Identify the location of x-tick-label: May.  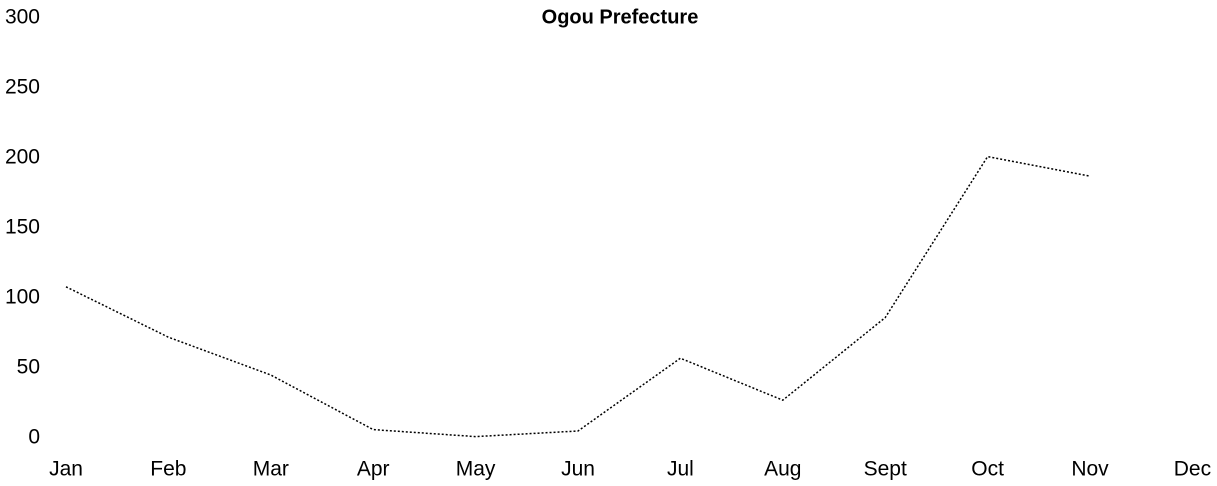
(476, 469).